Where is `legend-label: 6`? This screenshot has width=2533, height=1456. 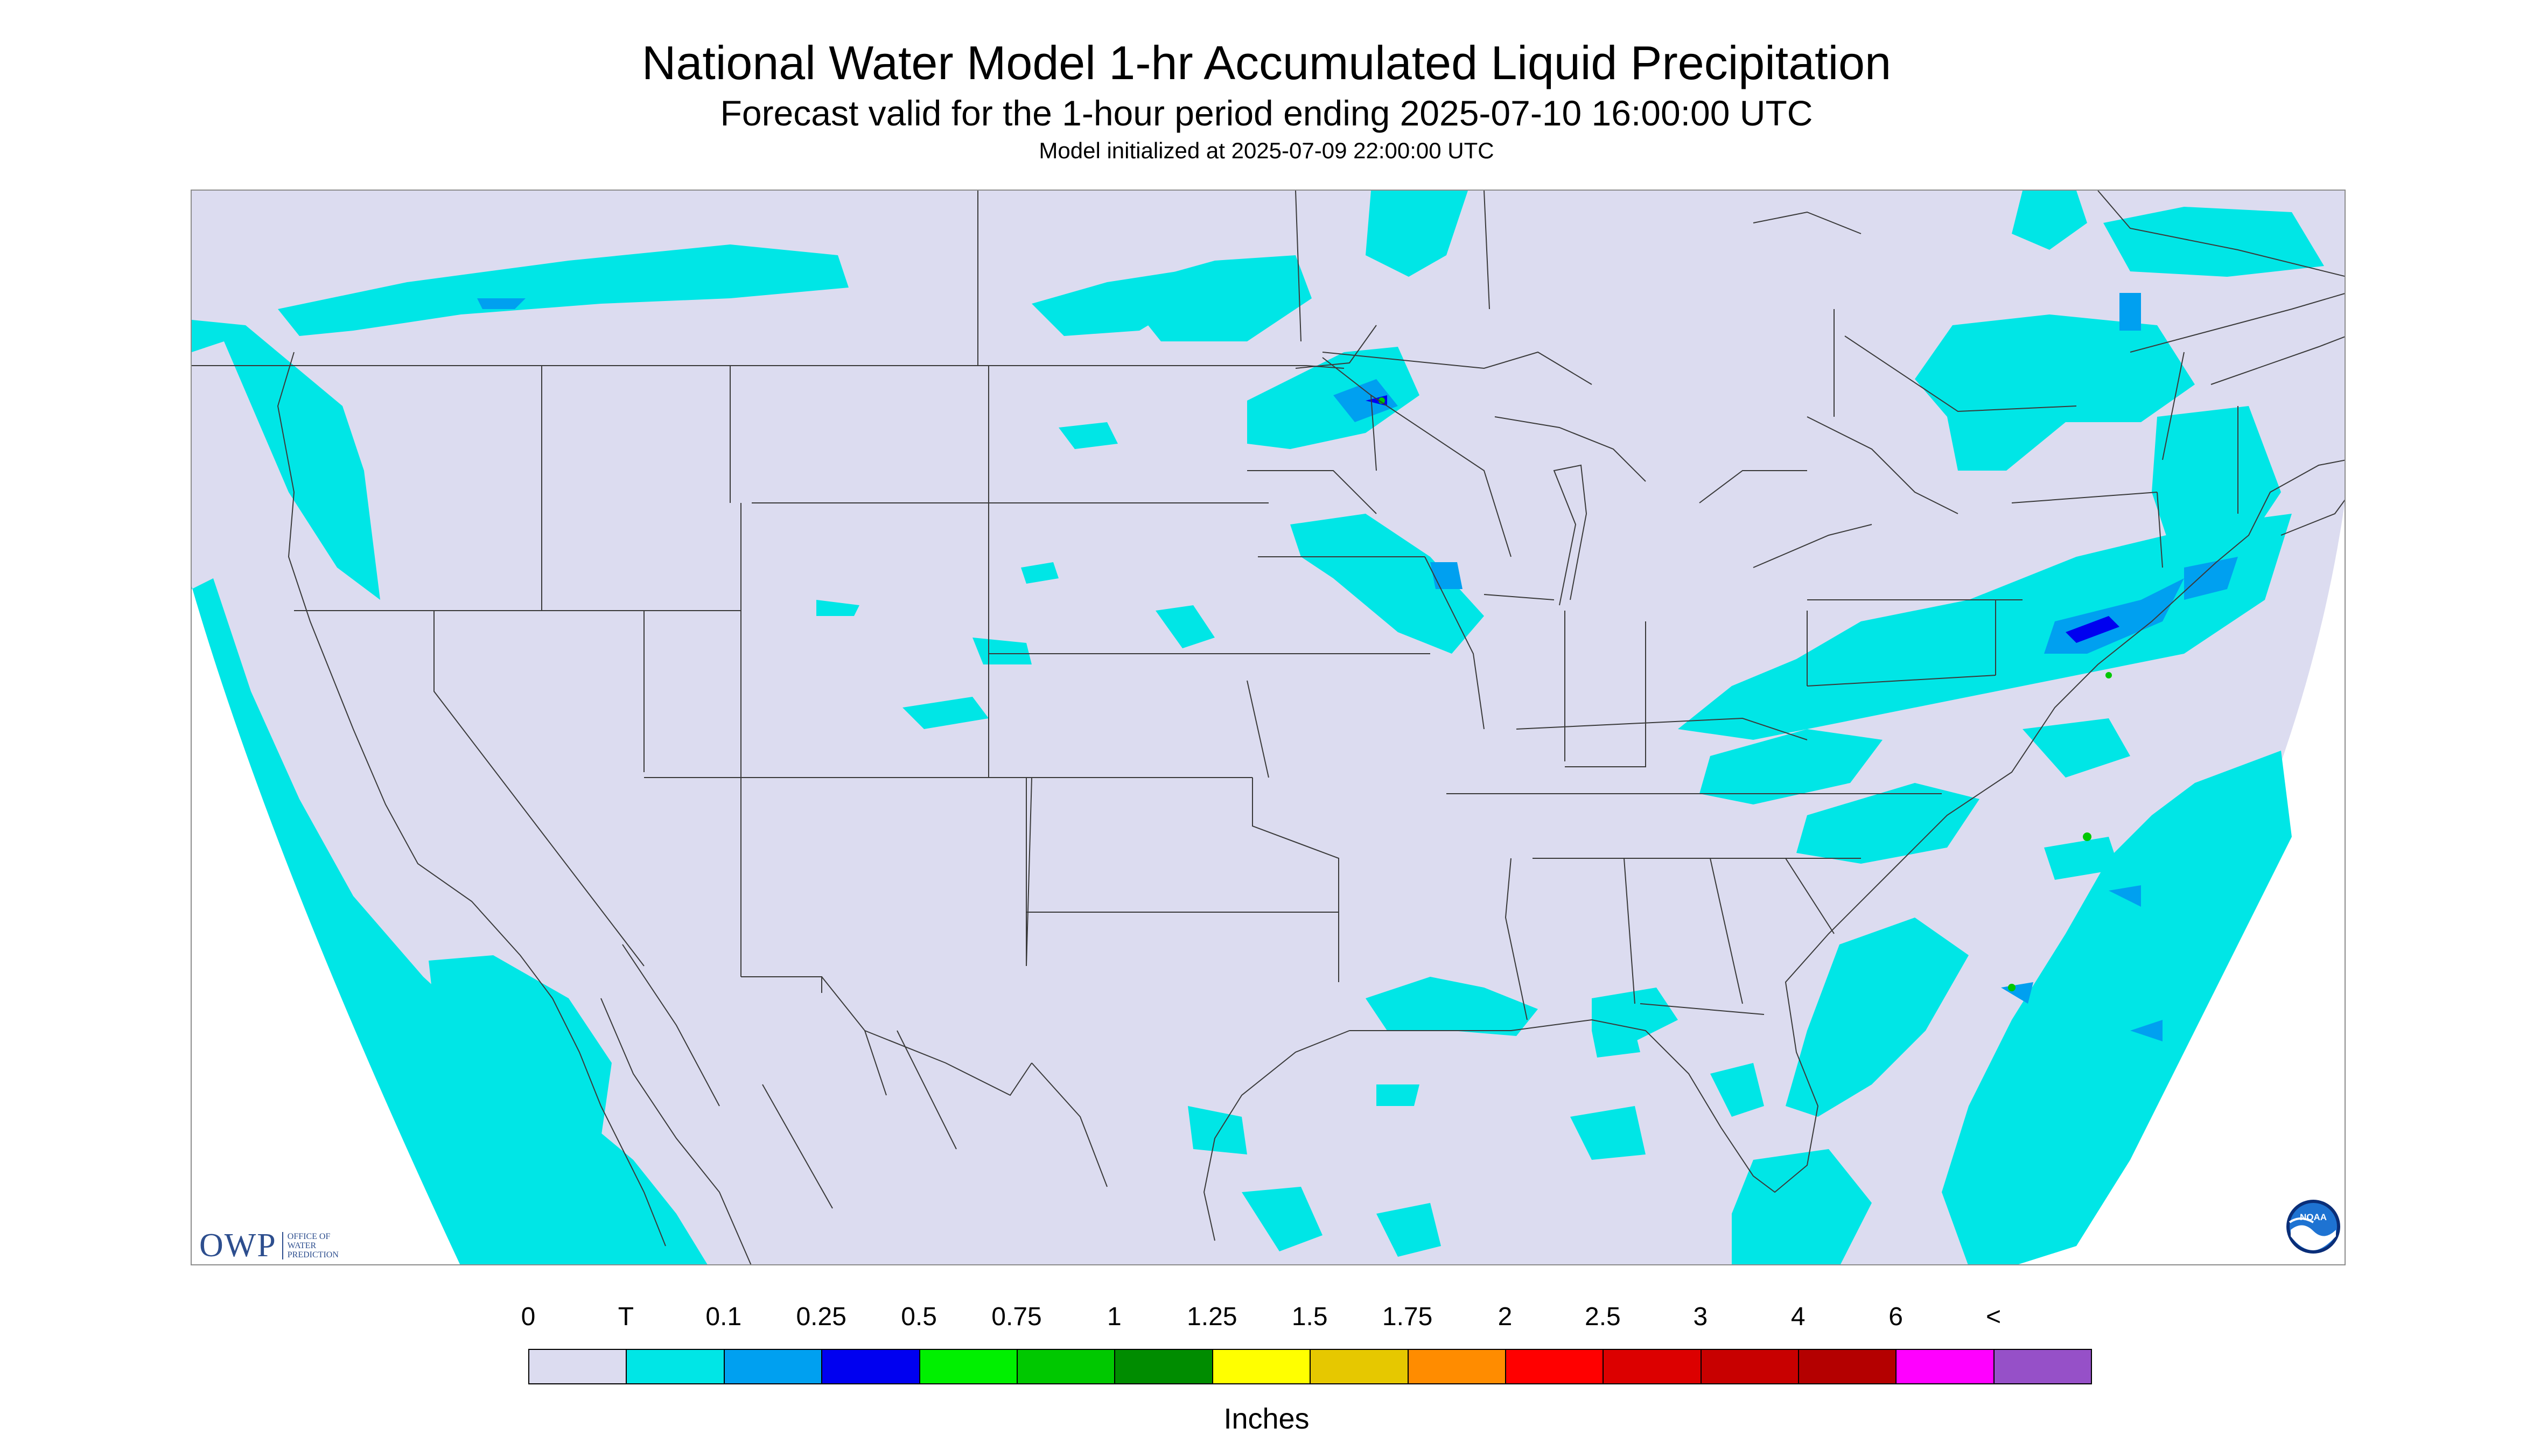 legend-label: 6 is located at coordinates (1896, 1317).